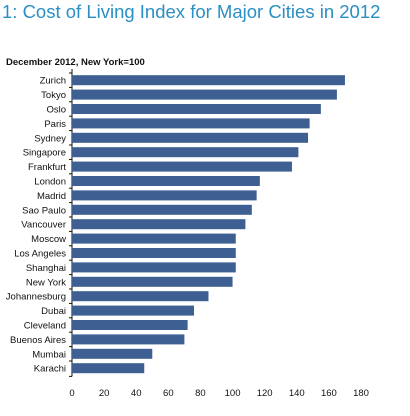  I want to click on x-tick-label: 160, so click(329, 393).